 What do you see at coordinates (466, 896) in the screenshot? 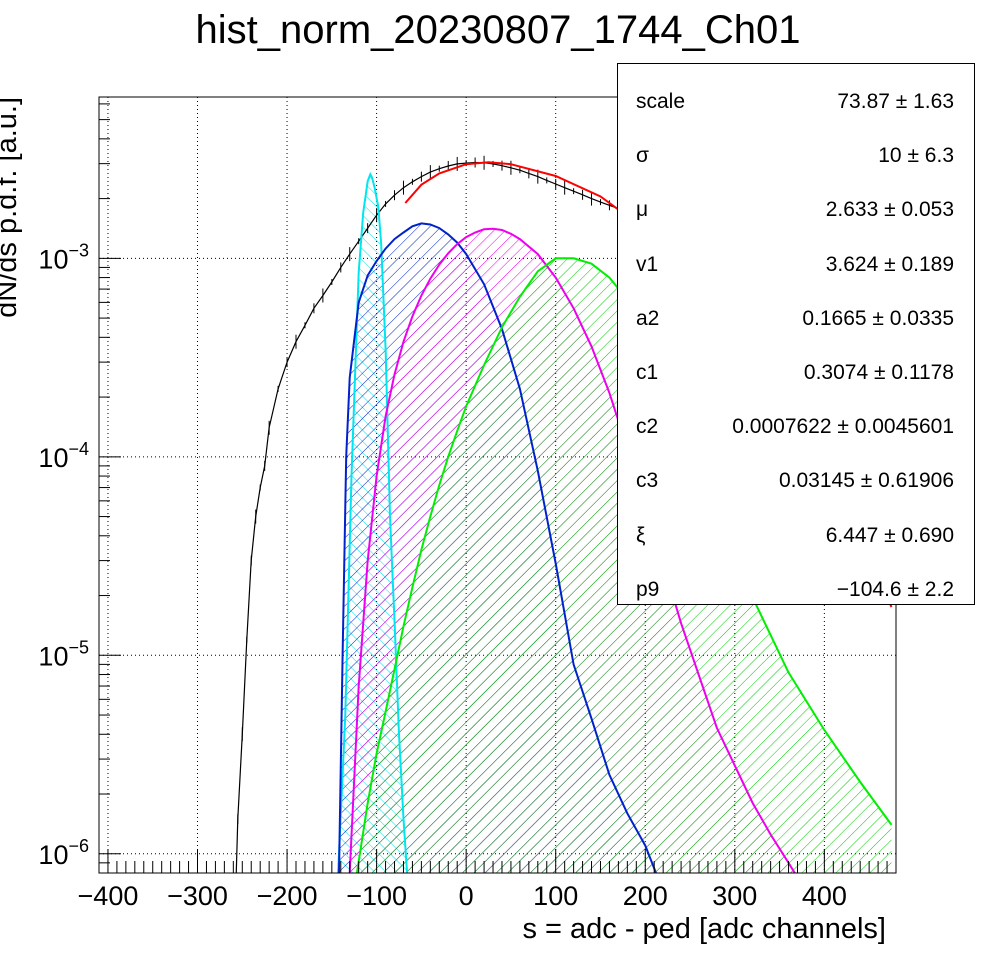
I see `x-tick-label: 0` at bounding box center [466, 896].